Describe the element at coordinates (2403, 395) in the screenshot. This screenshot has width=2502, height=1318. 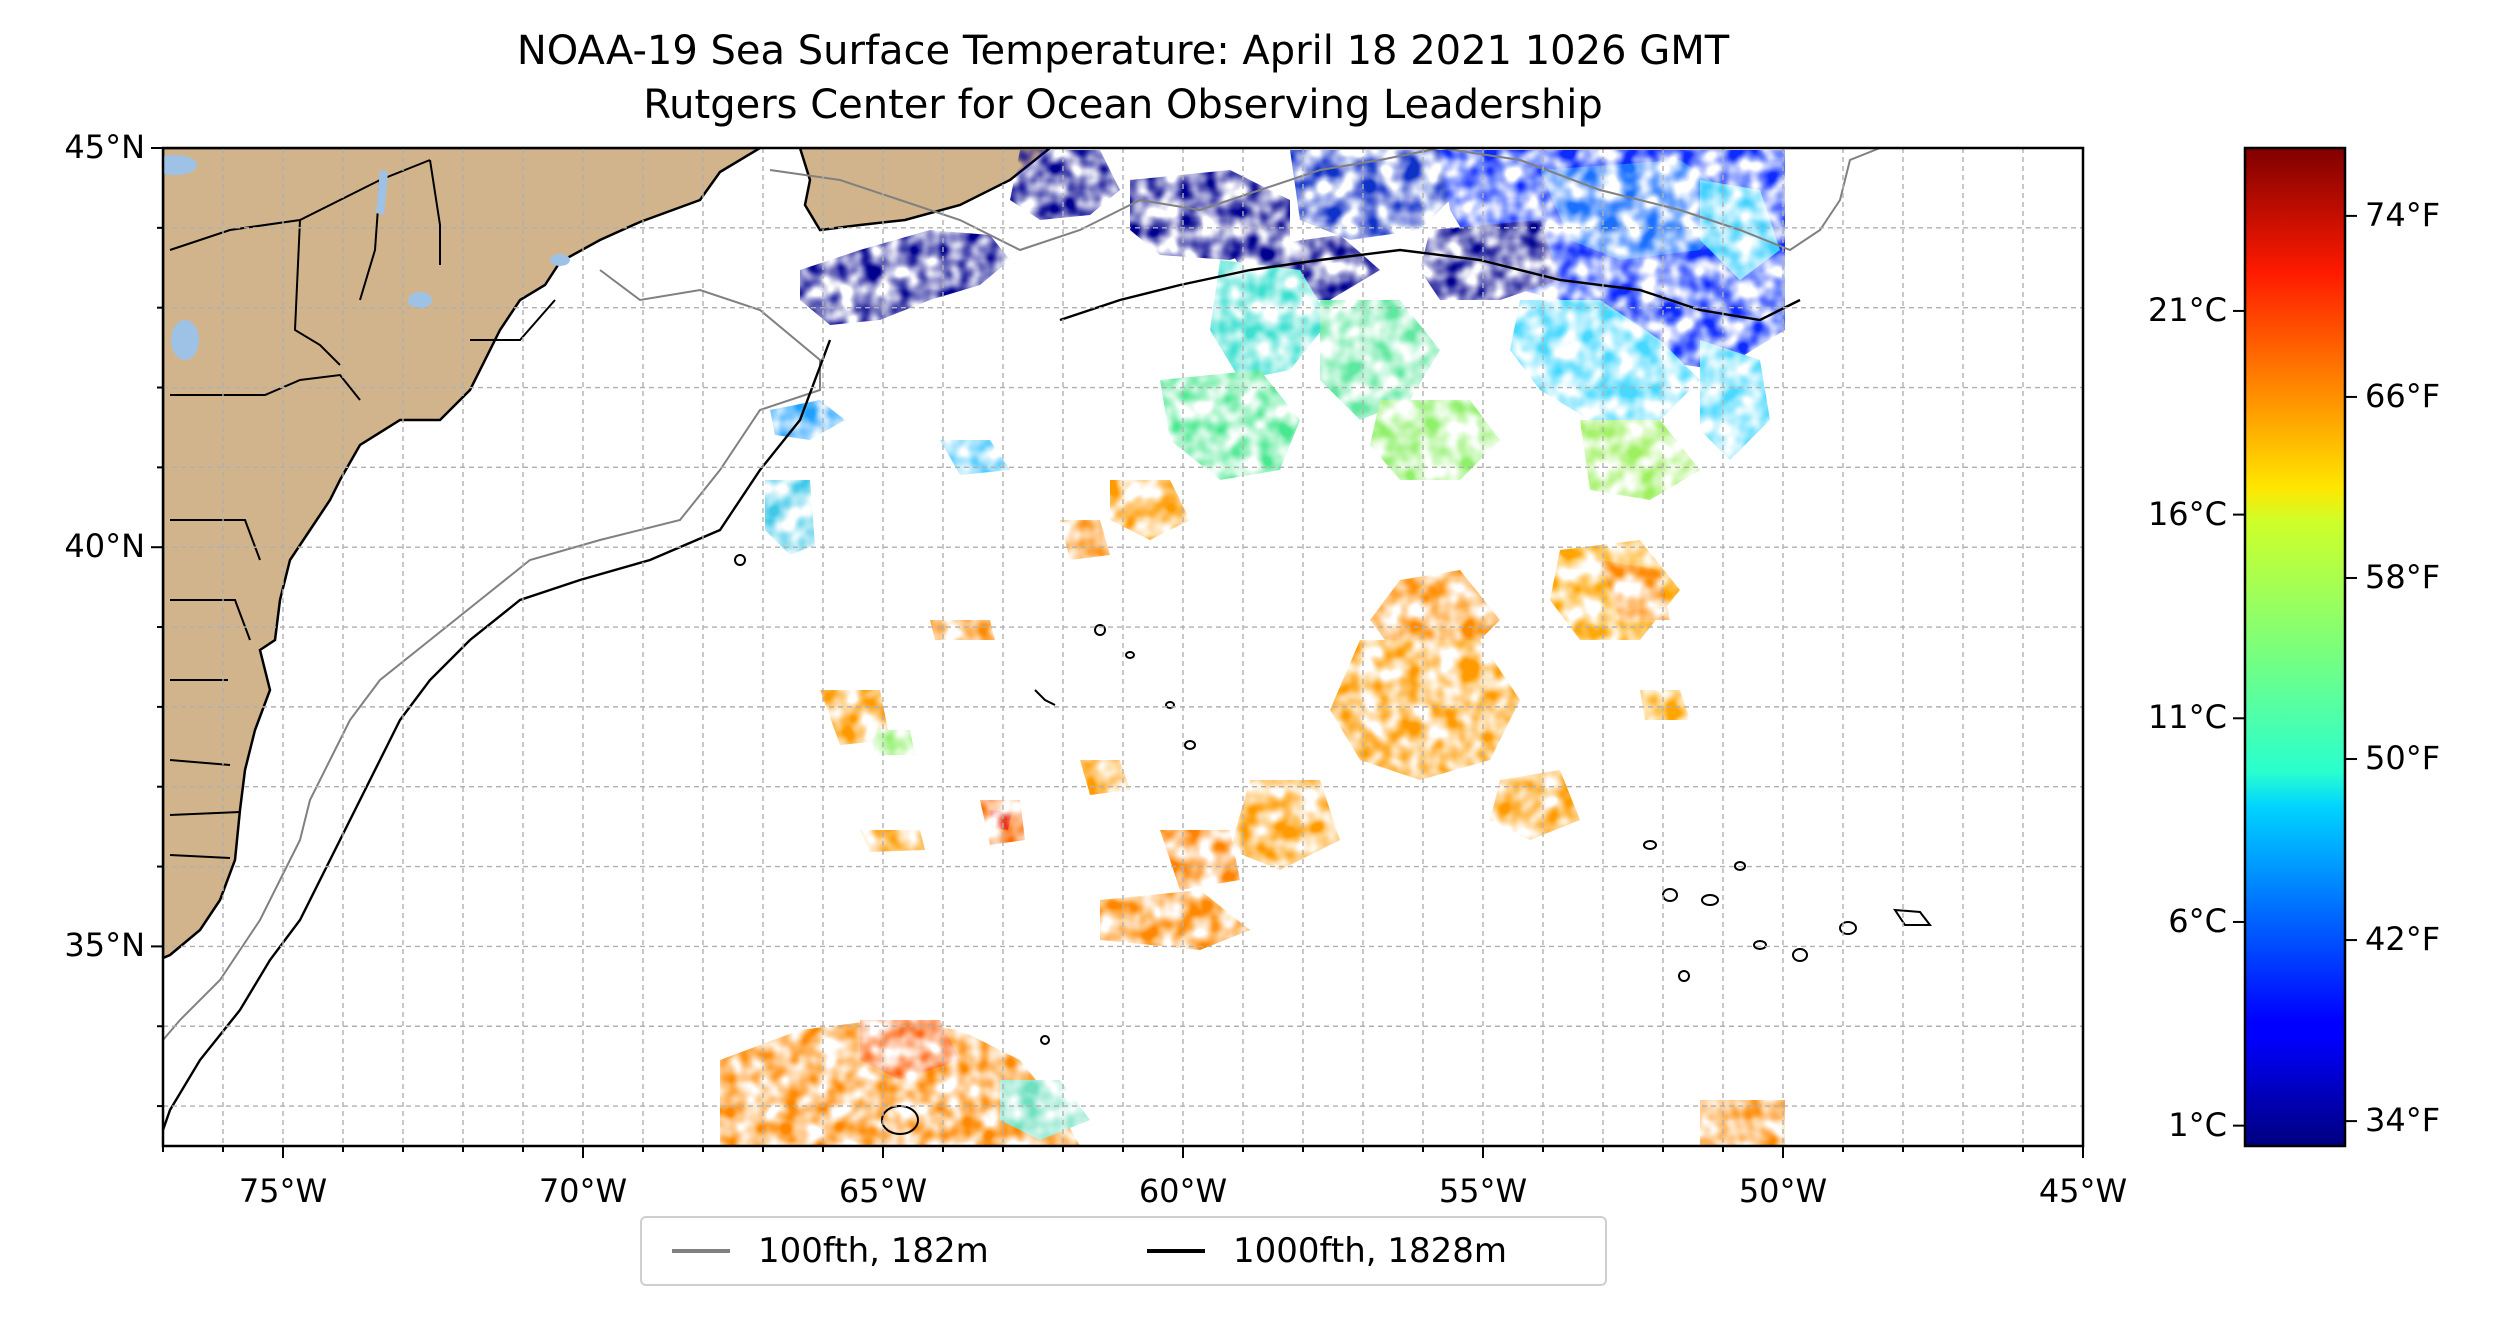
I see `fahrenheit-tick-label: 66°F` at that location.